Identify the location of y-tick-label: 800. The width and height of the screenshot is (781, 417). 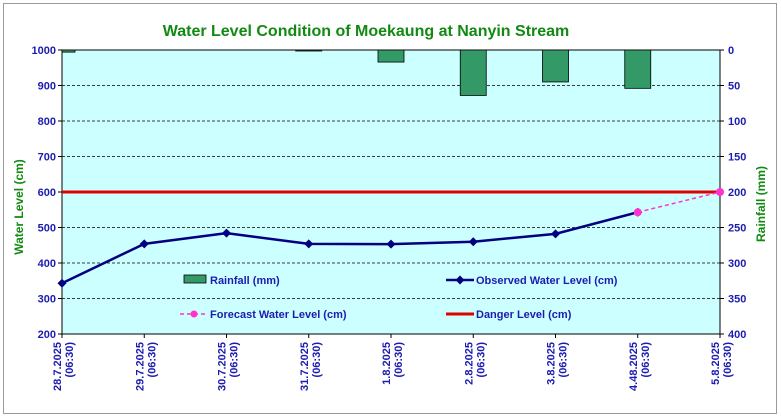
(47, 122).